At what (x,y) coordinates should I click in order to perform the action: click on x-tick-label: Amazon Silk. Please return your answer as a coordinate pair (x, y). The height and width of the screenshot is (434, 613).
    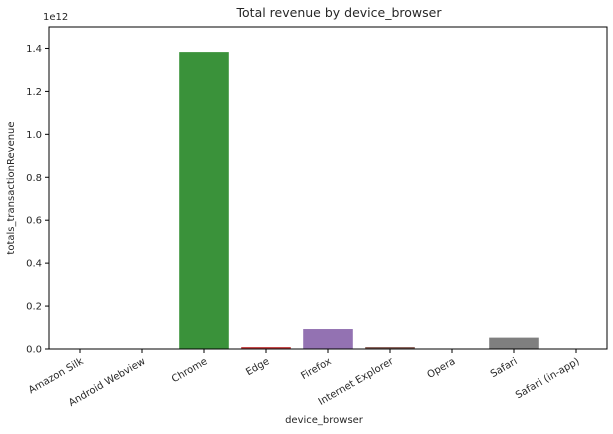
    Looking at the image, I should click on (56, 376).